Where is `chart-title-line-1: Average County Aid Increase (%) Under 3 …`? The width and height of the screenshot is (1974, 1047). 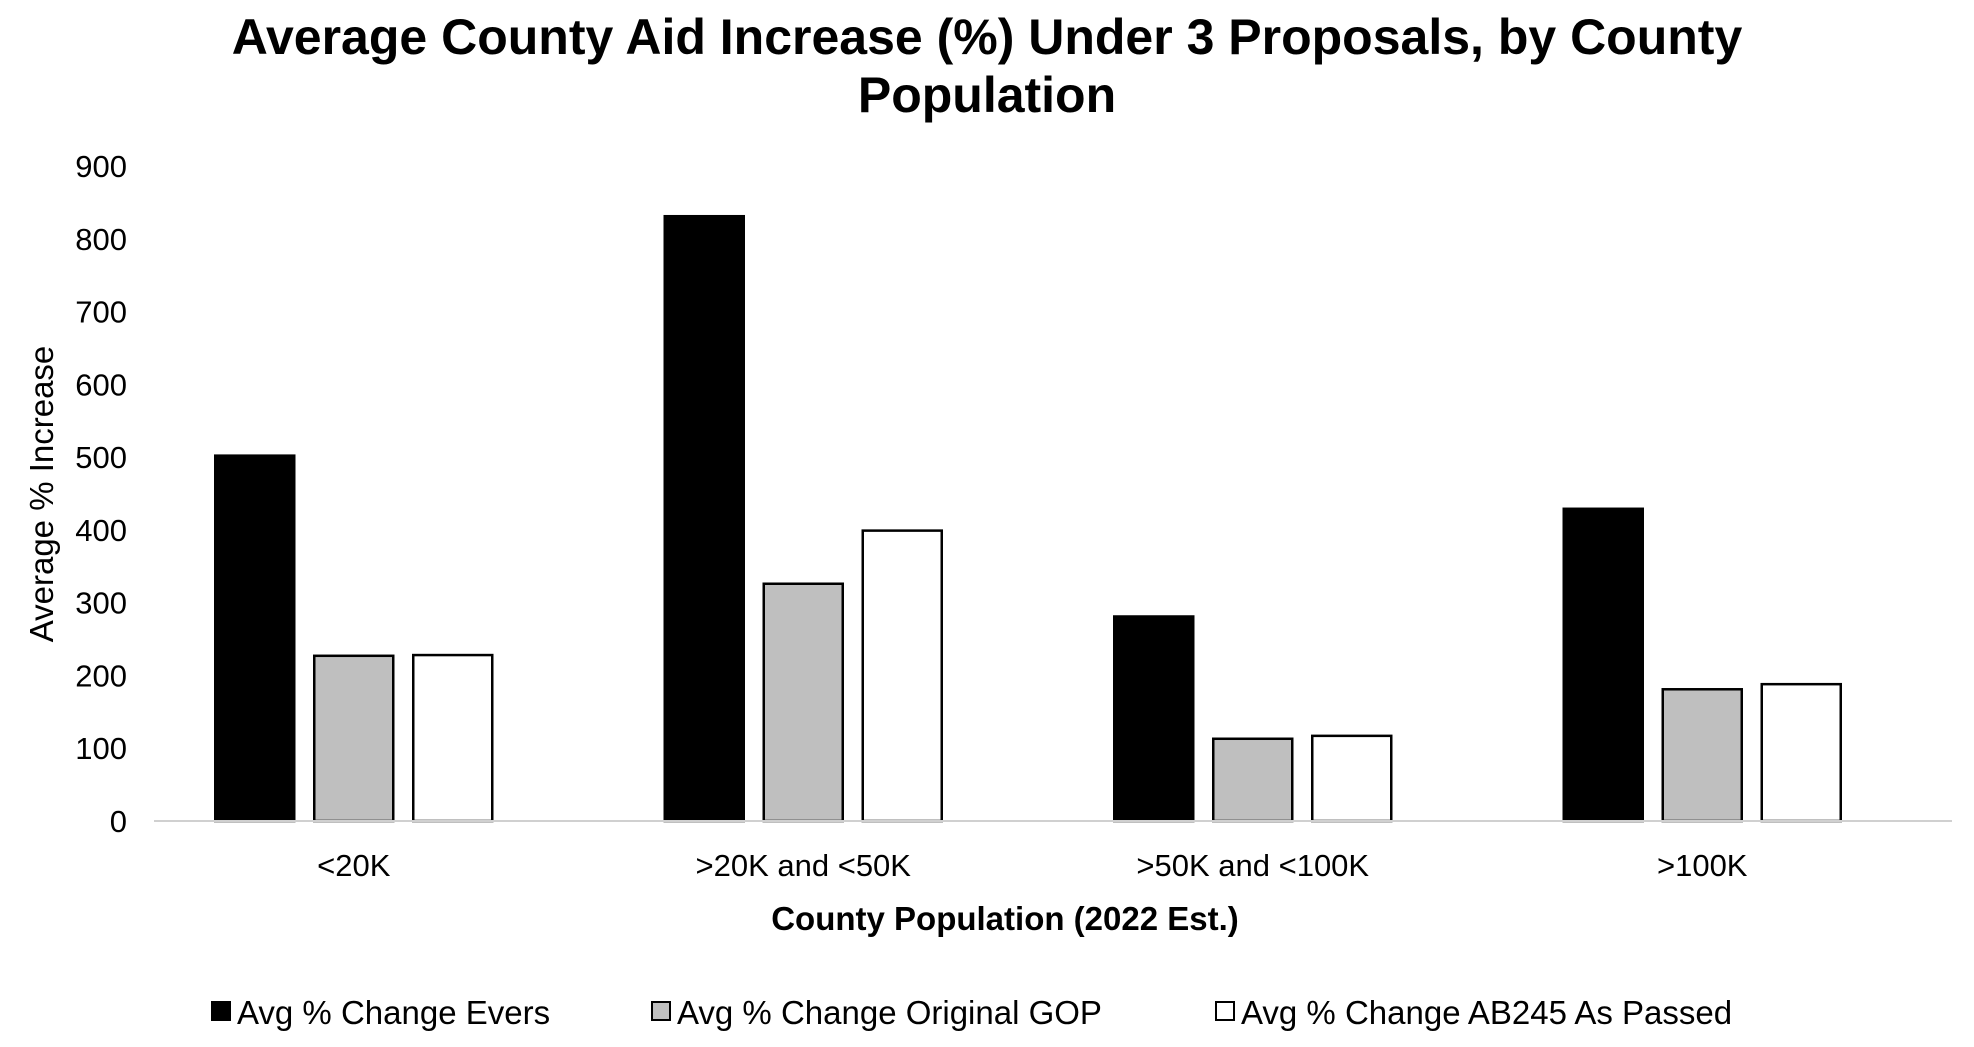 chart-title-line-1: Average County Aid Increase (%) Under 3 … is located at coordinates (987, 37).